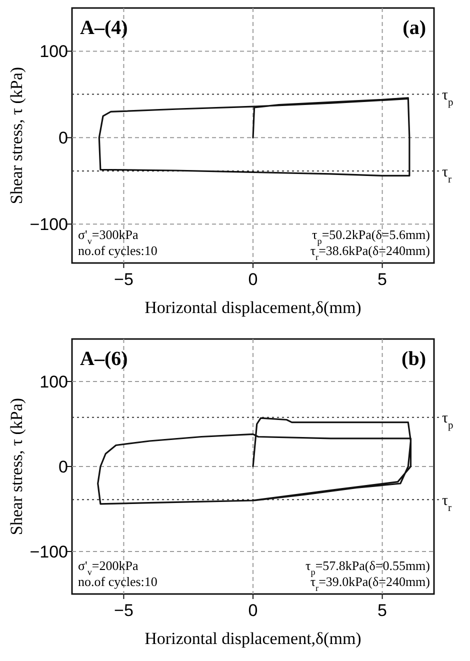 The image size is (470, 661). What do you see at coordinates (104, 28) in the screenshot?
I see `annotation: A–(4)` at bounding box center [104, 28].